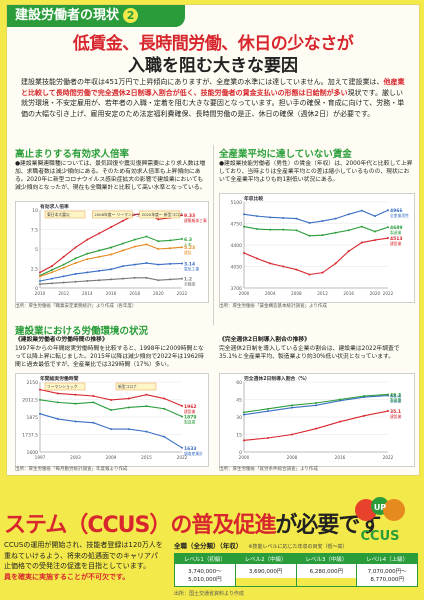 The image size is (424, 600). Describe the element at coordinates (36, 289) in the screenshot. I see `y-tick-label: 0` at that location.